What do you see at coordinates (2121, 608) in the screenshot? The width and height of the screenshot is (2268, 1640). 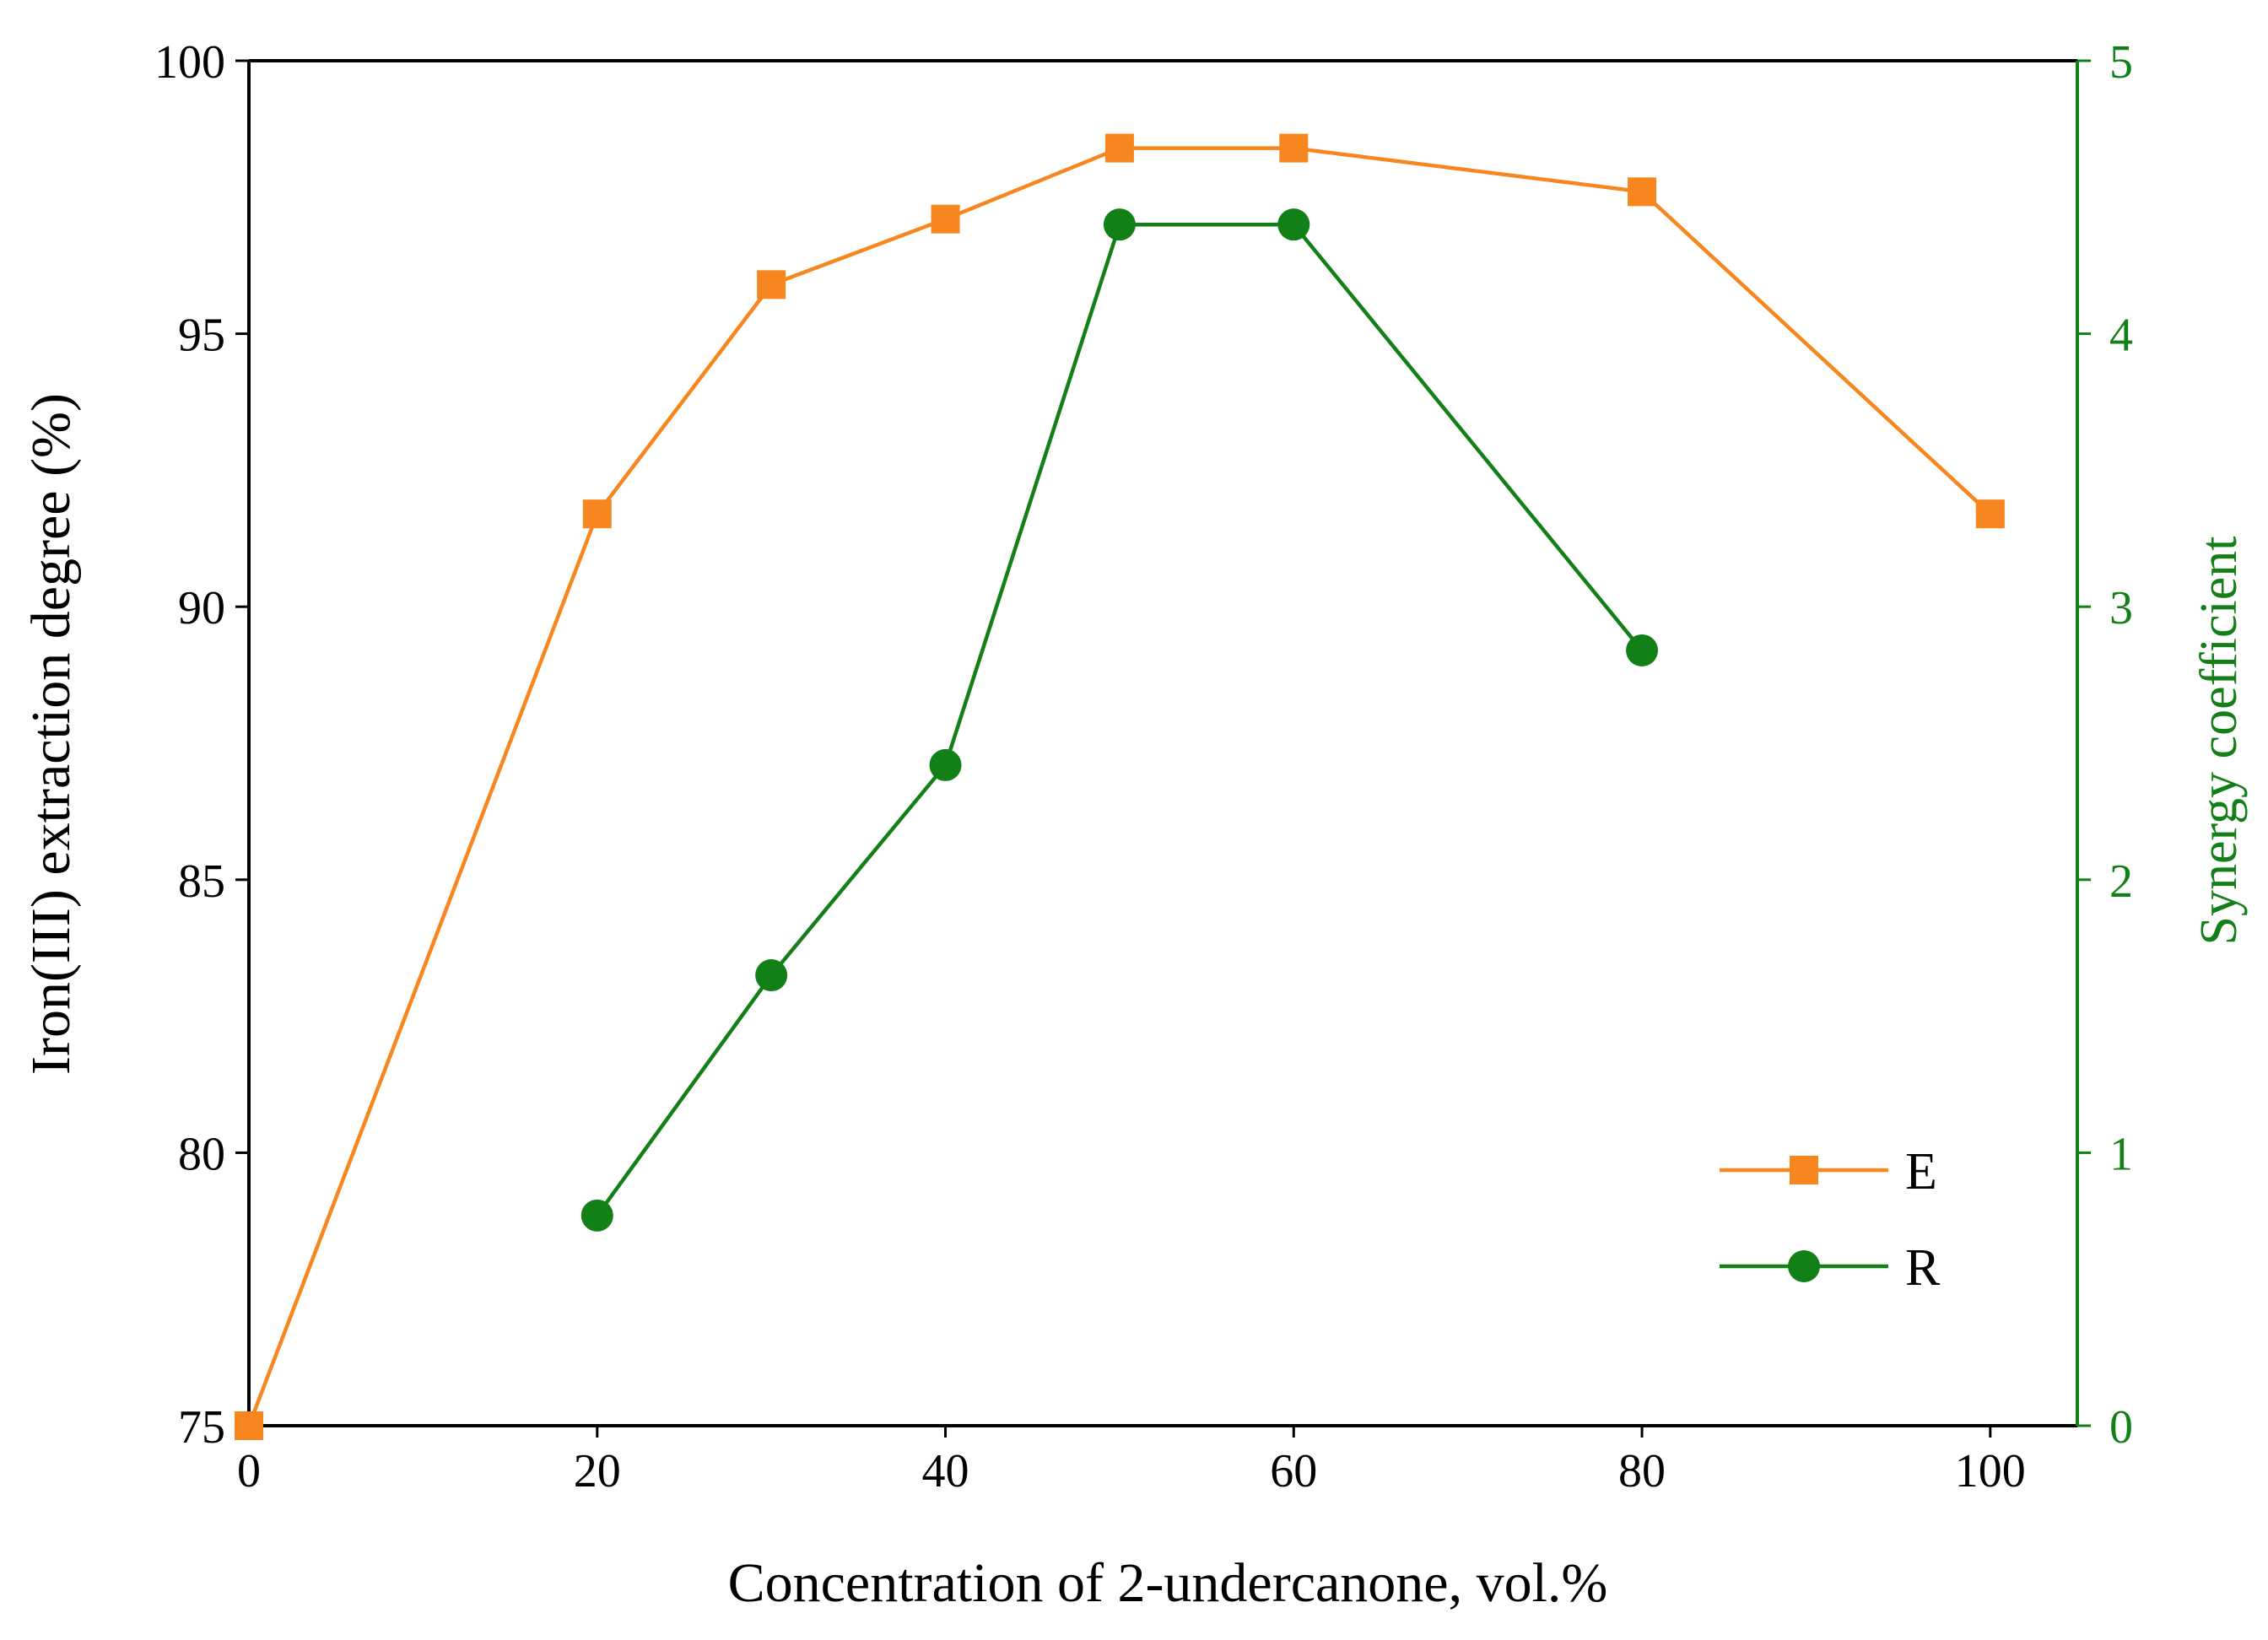 I see `y-right-tick-label: 3` at bounding box center [2121, 608].